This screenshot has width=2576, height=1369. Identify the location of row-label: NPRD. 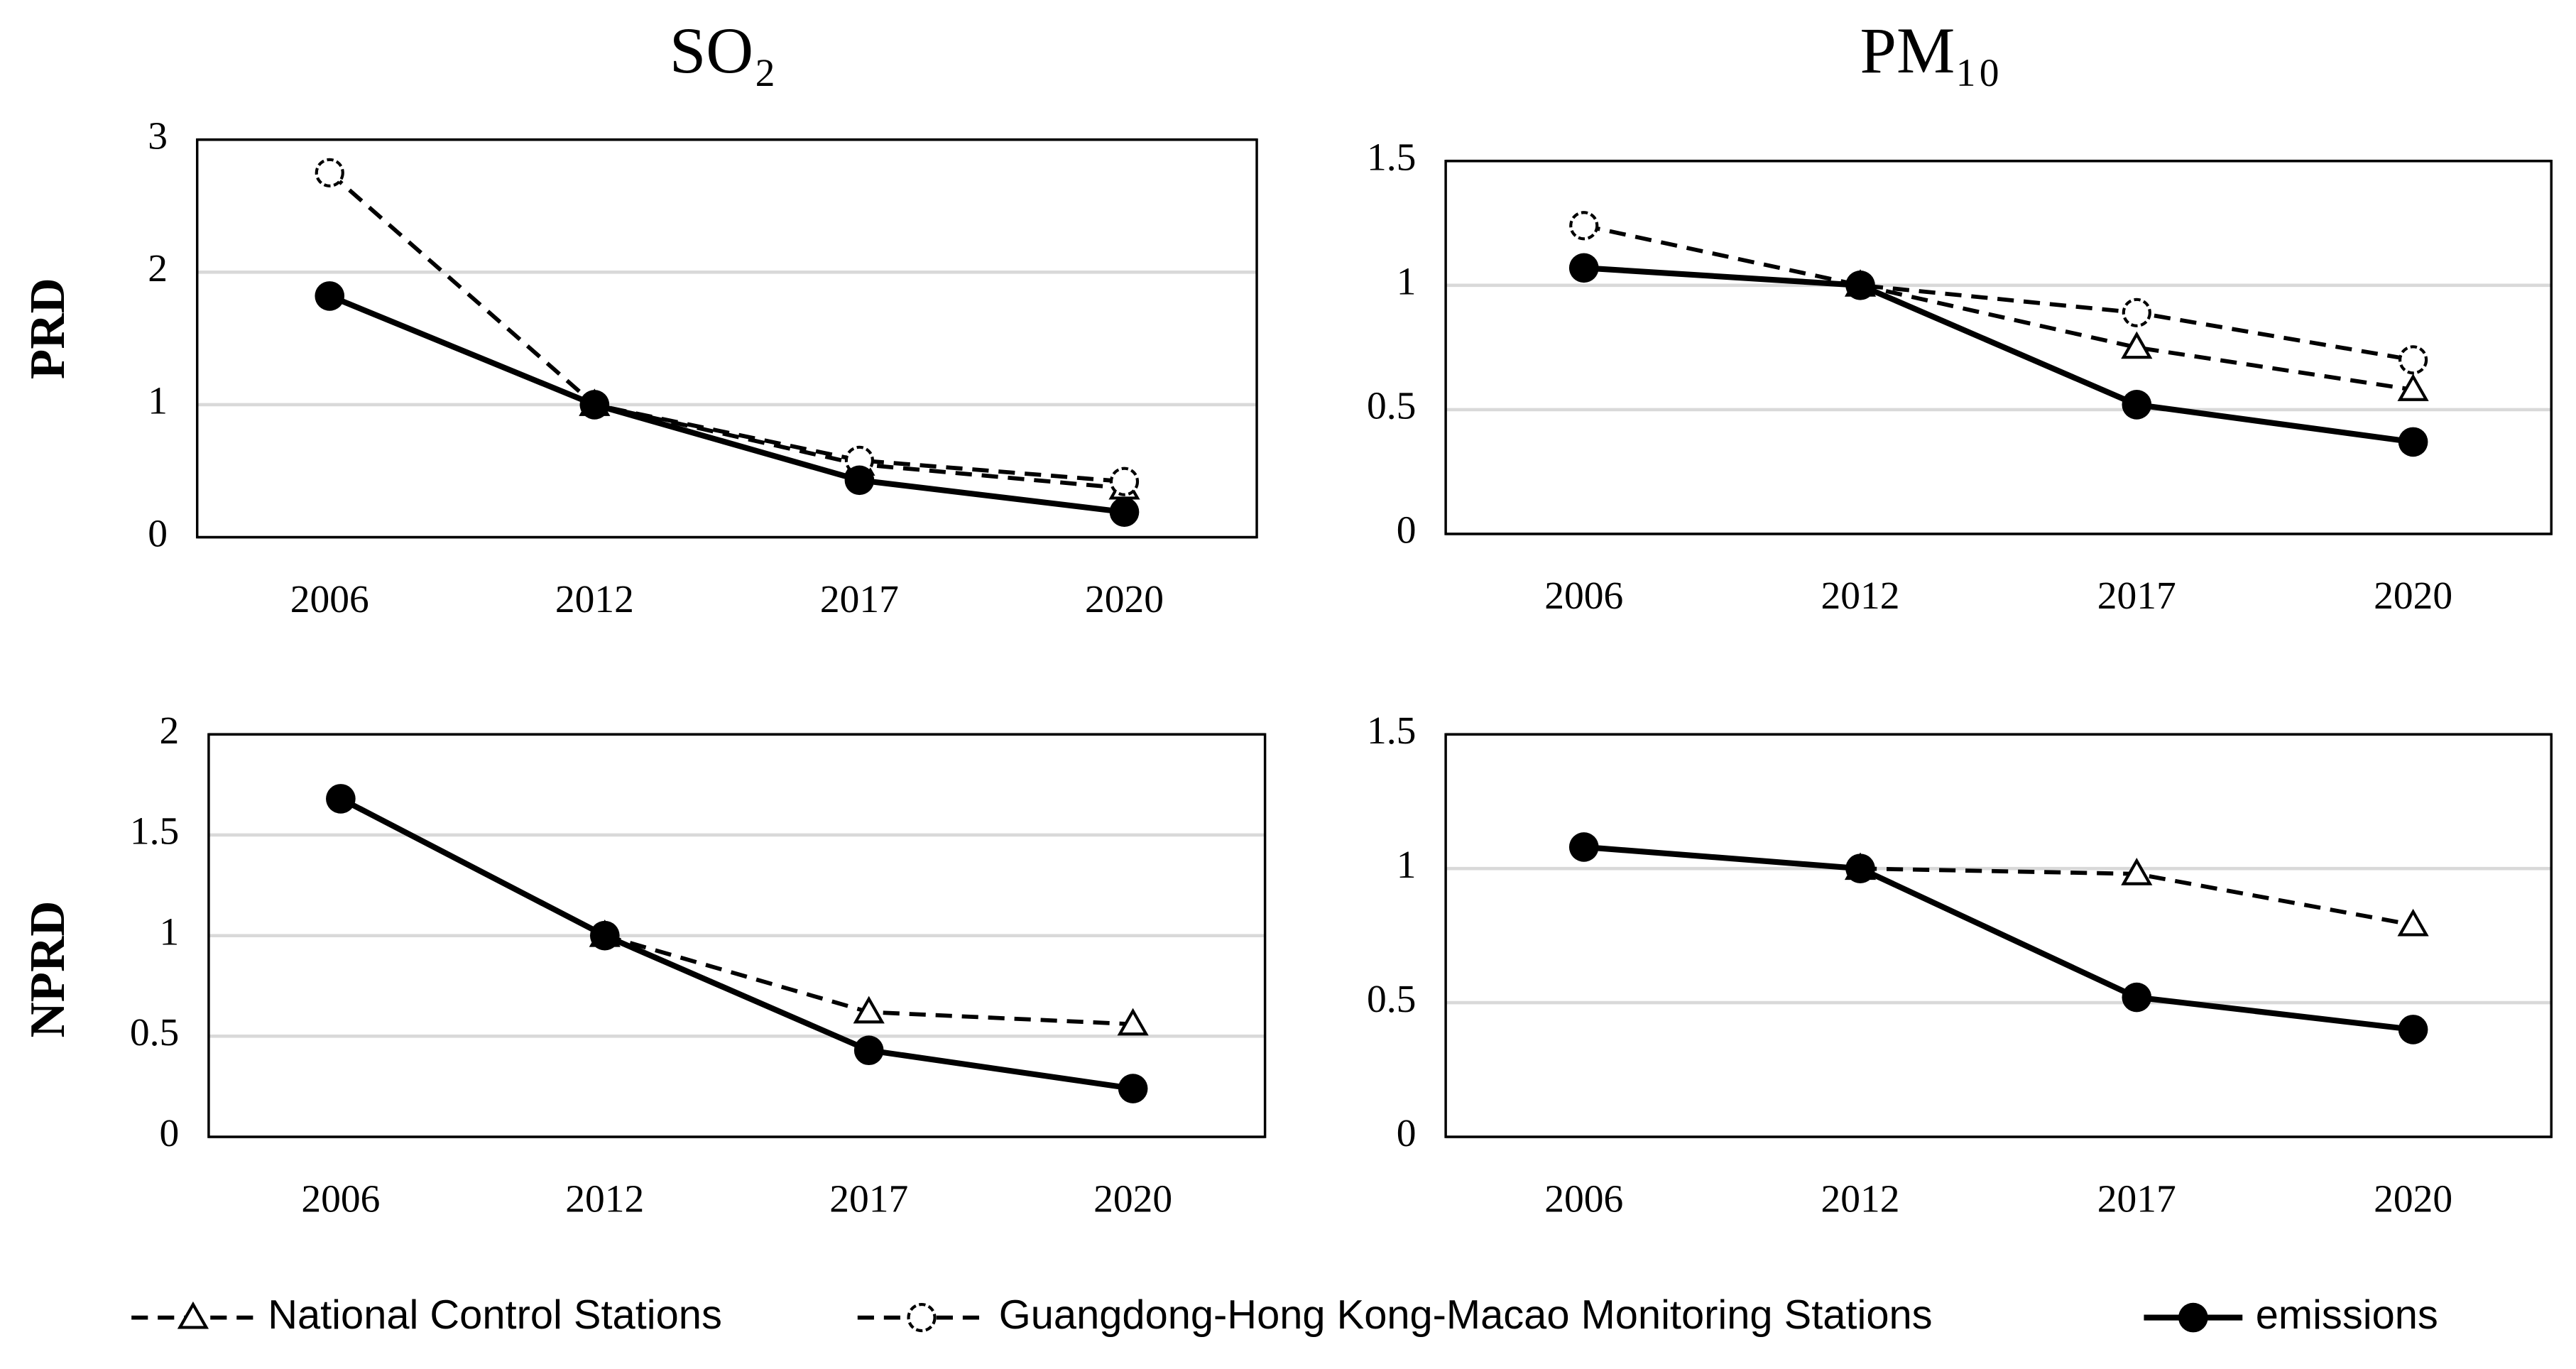
(48, 970).